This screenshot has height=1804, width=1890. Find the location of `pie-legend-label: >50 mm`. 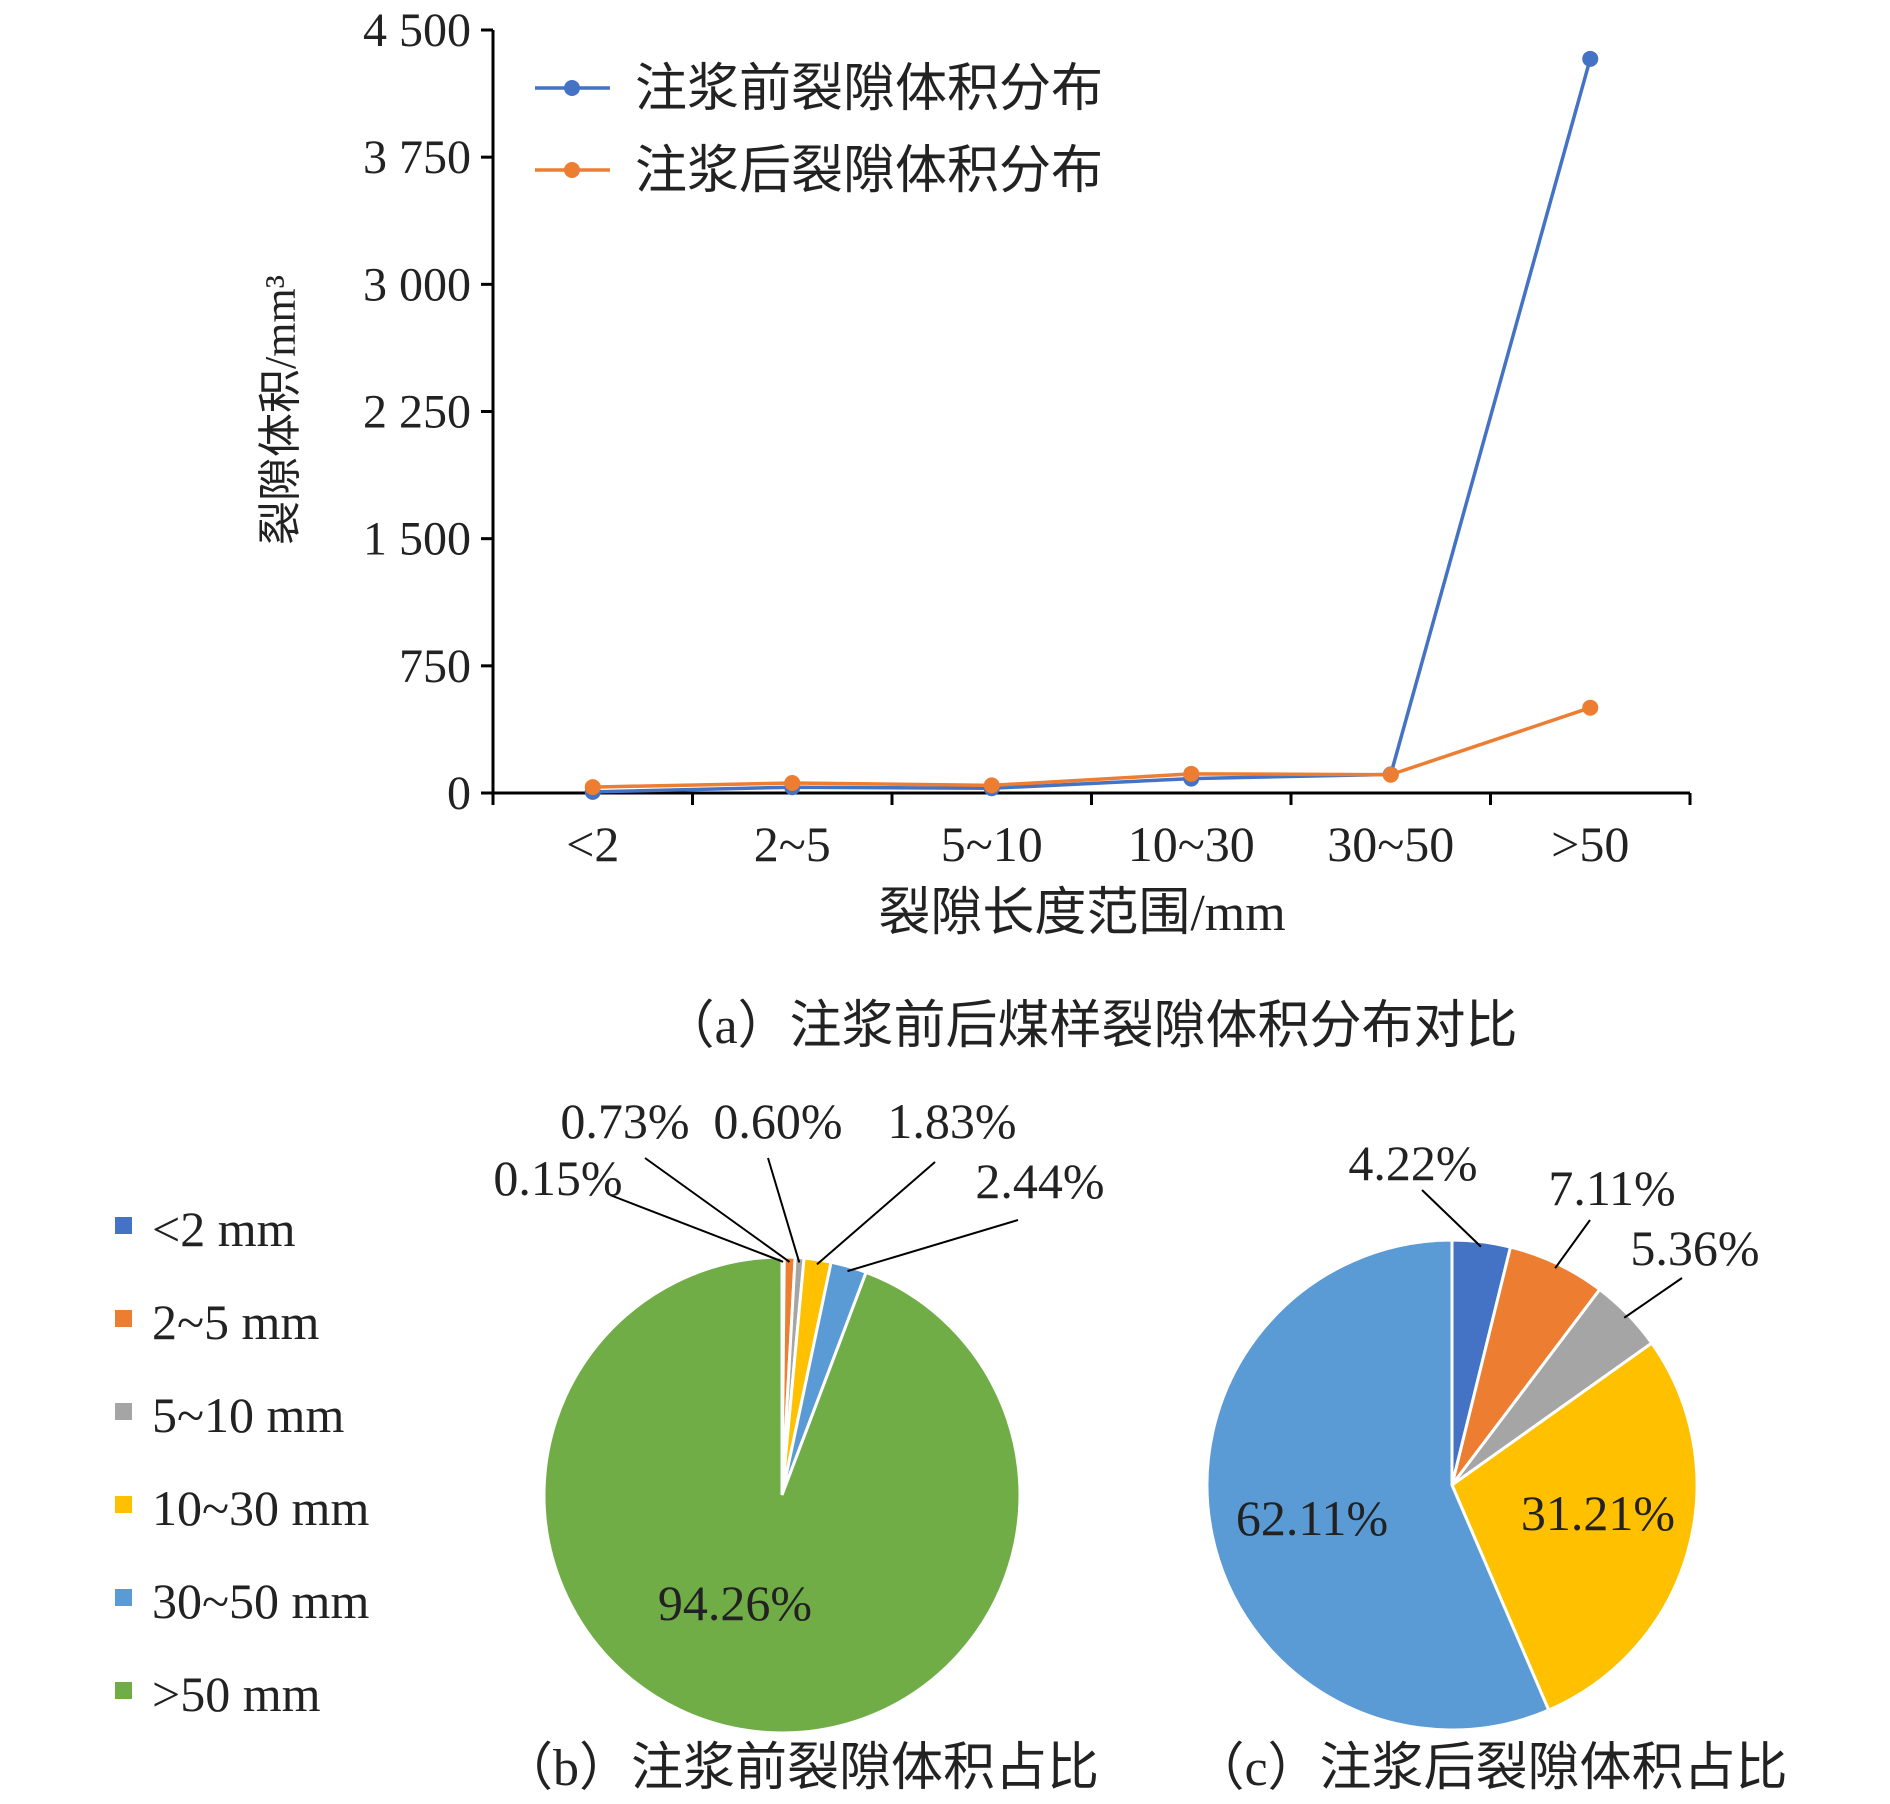

pie-legend-label: >50 mm is located at coordinates (236, 1694).